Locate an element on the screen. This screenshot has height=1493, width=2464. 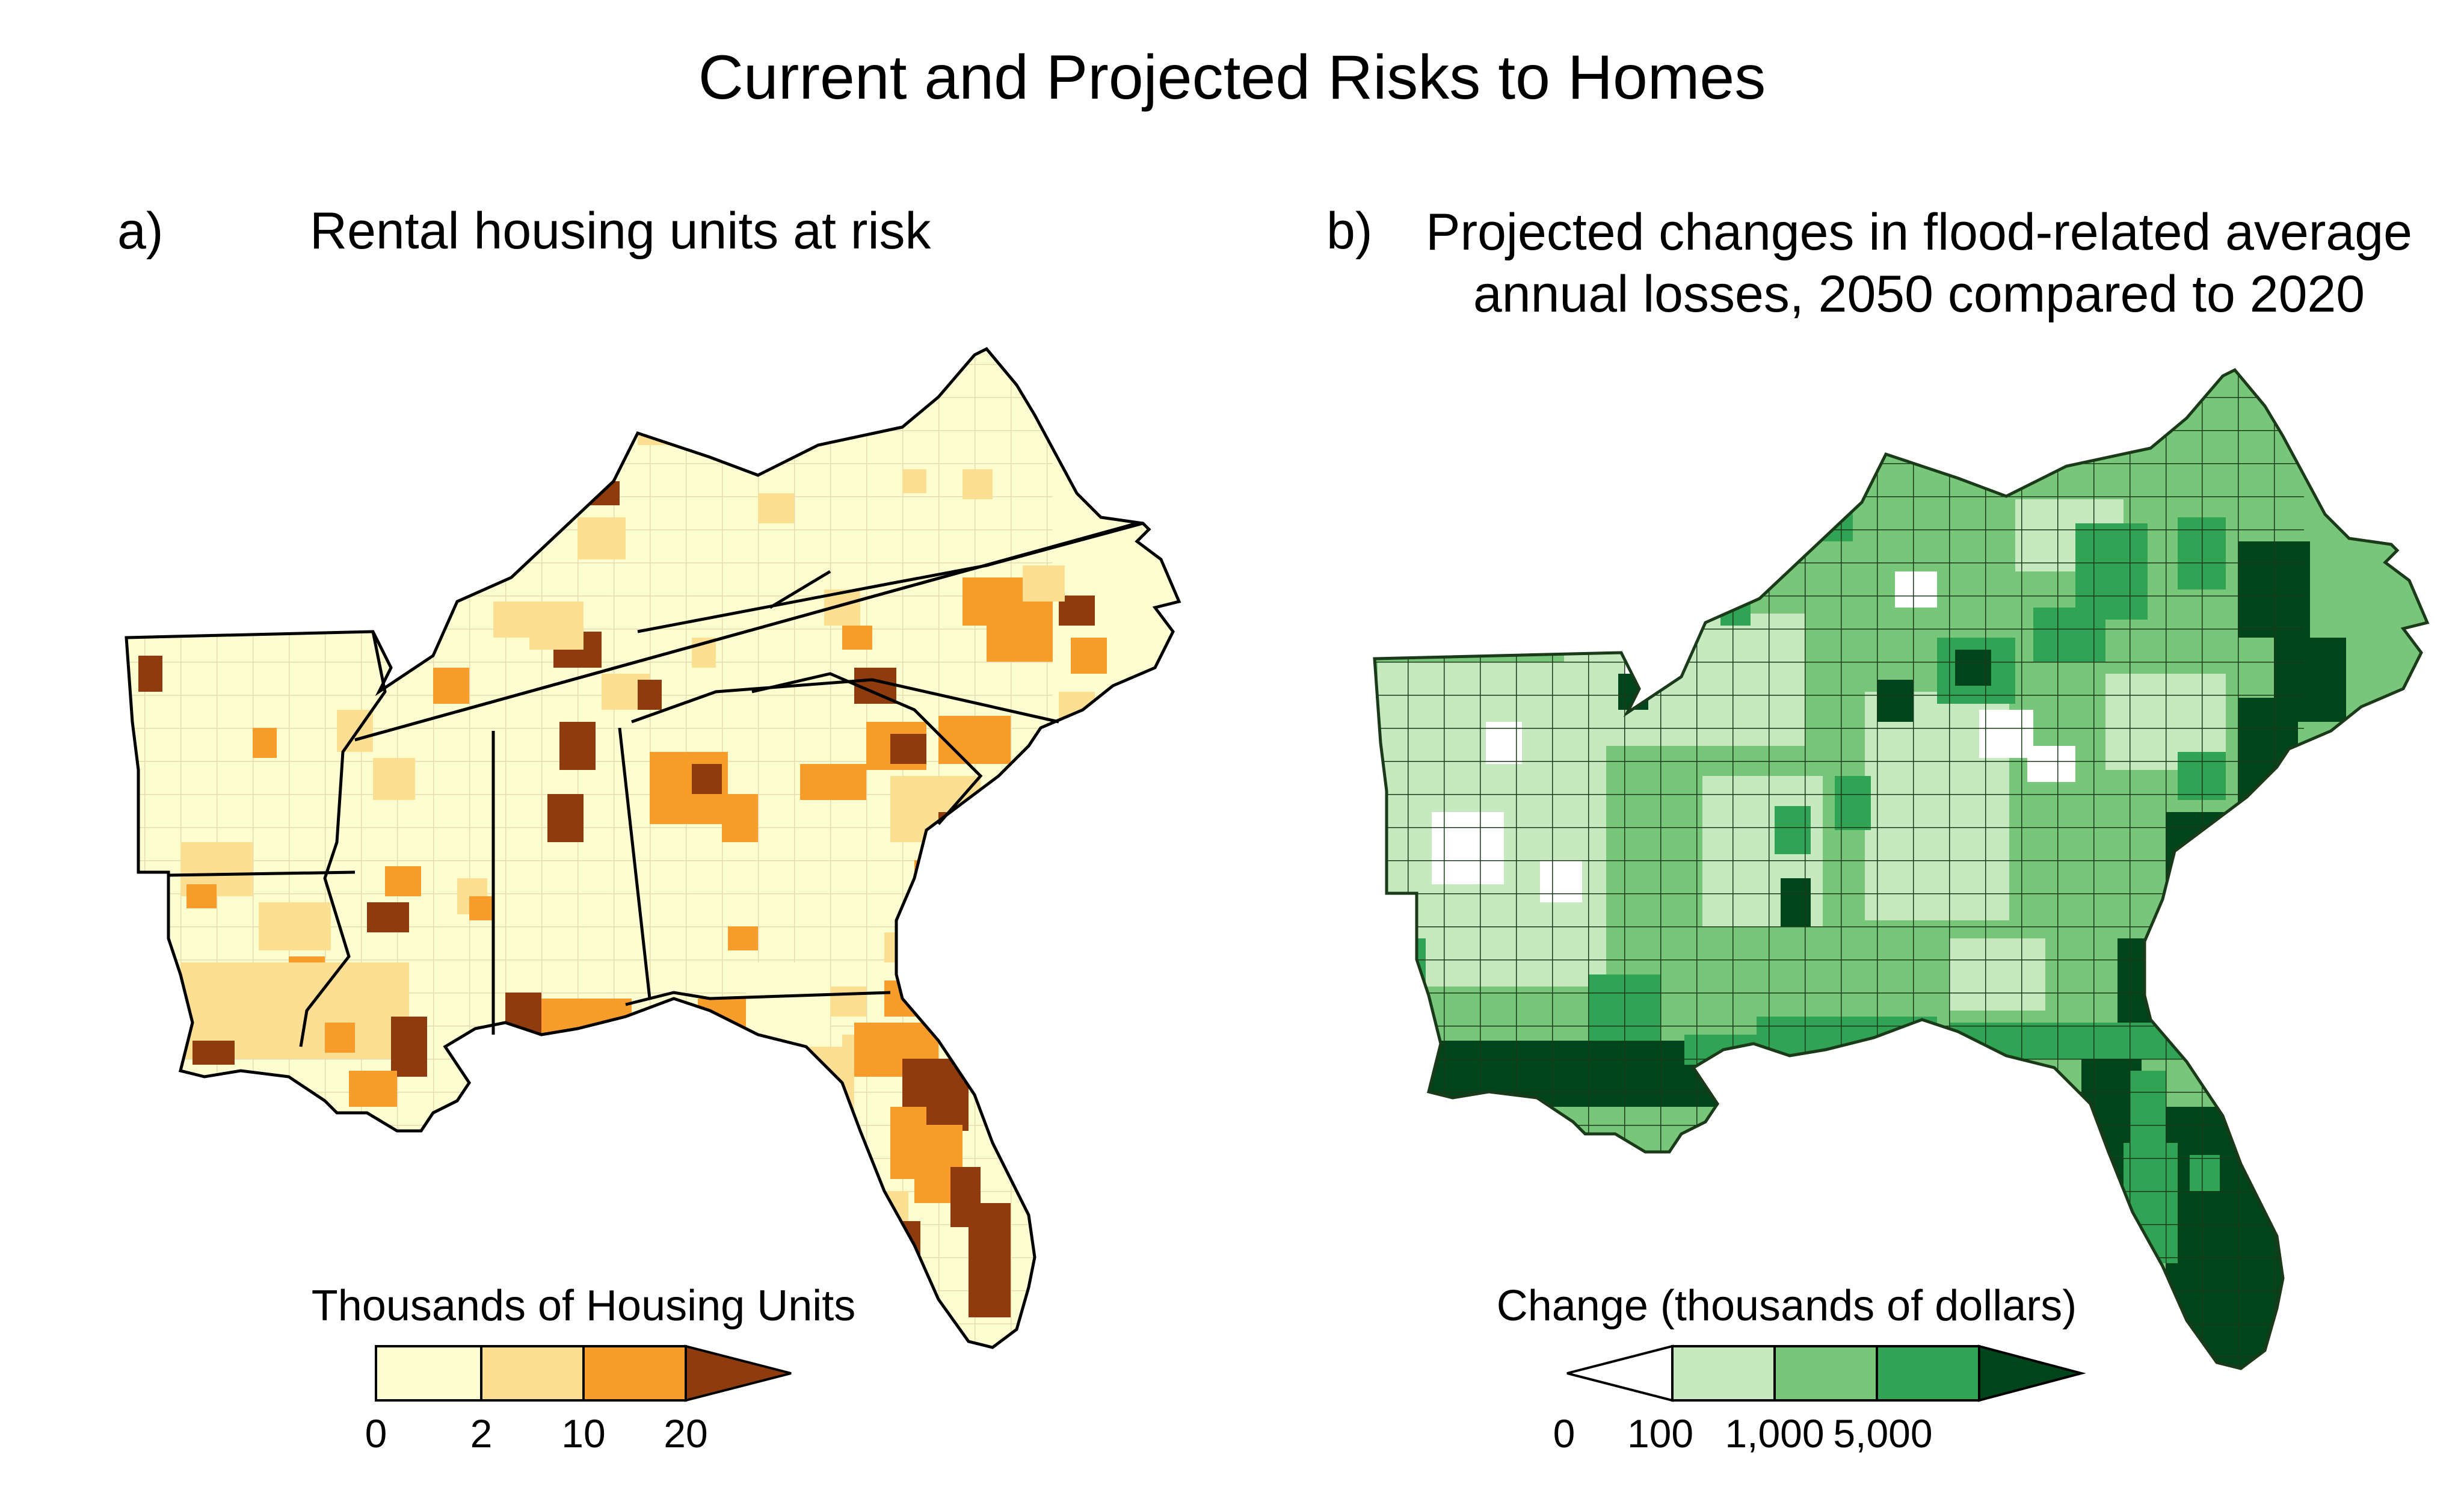
figure-title: Current and Projected Risks to Homes is located at coordinates (1232, 77).